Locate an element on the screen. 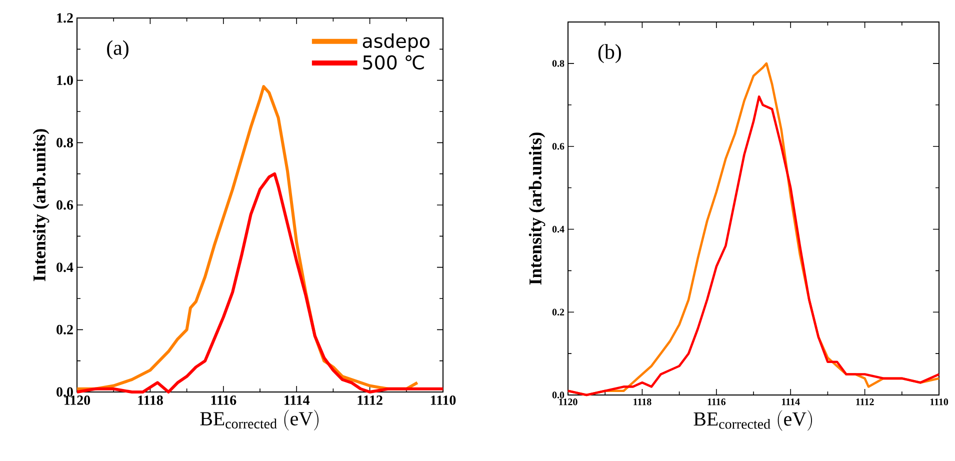 The width and height of the screenshot is (955, 461). legend-label: asdepo is located at coordinates (396, 42).